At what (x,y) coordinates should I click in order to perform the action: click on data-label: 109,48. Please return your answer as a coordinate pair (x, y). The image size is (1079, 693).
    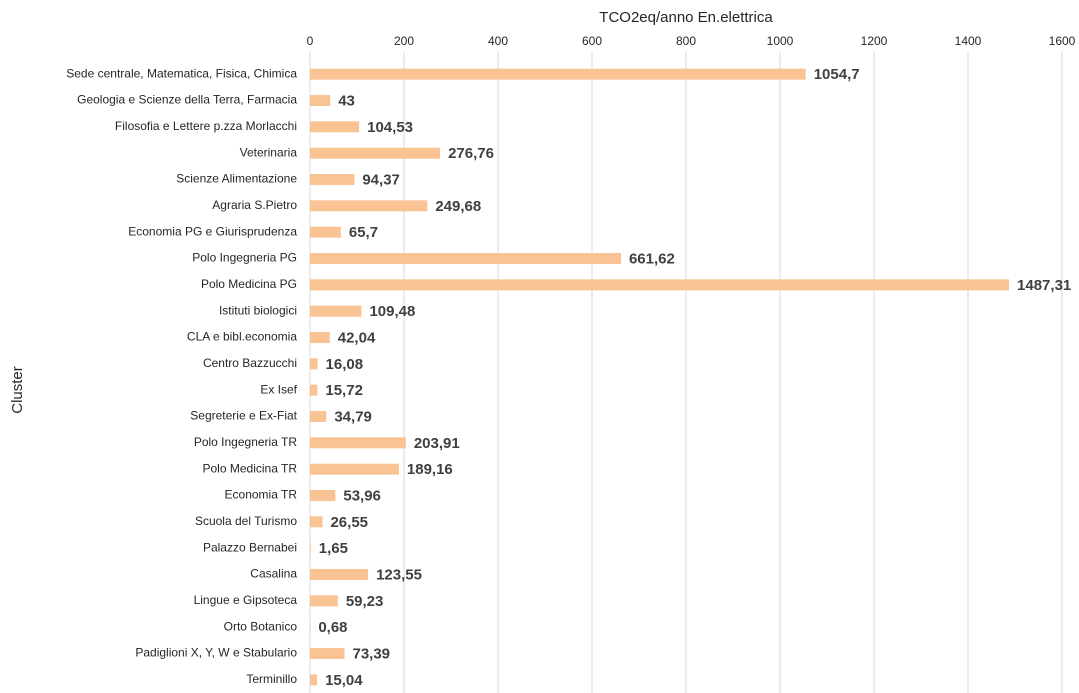
    Looking at the image, I should click on (392, 311).